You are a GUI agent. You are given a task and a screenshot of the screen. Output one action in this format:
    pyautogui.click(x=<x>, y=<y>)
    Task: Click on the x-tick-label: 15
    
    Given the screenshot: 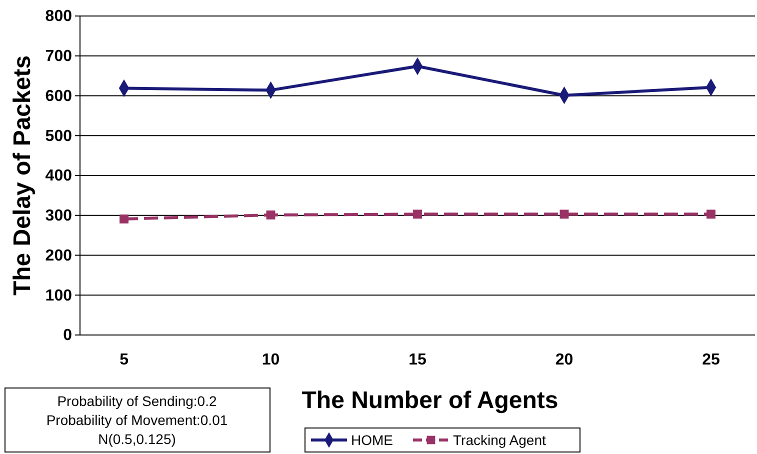 What is the action you would take?
    pyautogui.click(x=417, y=359)
    